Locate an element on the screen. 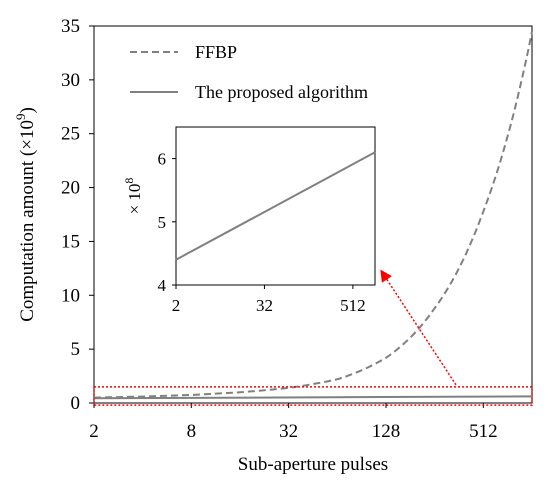 The width and height of the screenshot is (550, 487). inset-y-axis-label: × 108 is located at coordinates (133, 196).